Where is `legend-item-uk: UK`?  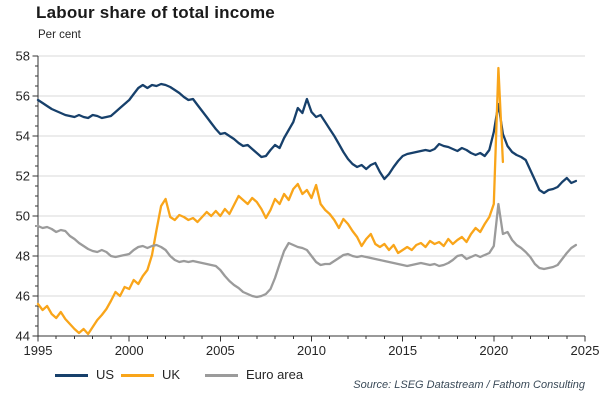
legend-item-uk: UK is located at coordinates (150, 375).